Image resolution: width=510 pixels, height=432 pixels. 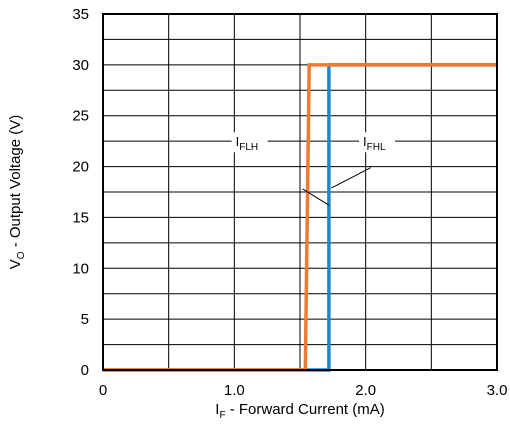 What do you see at coordinates (497, 390) in the screenshot?
I see `x-tick-label: 3.0` at bounding box center [497, 390].